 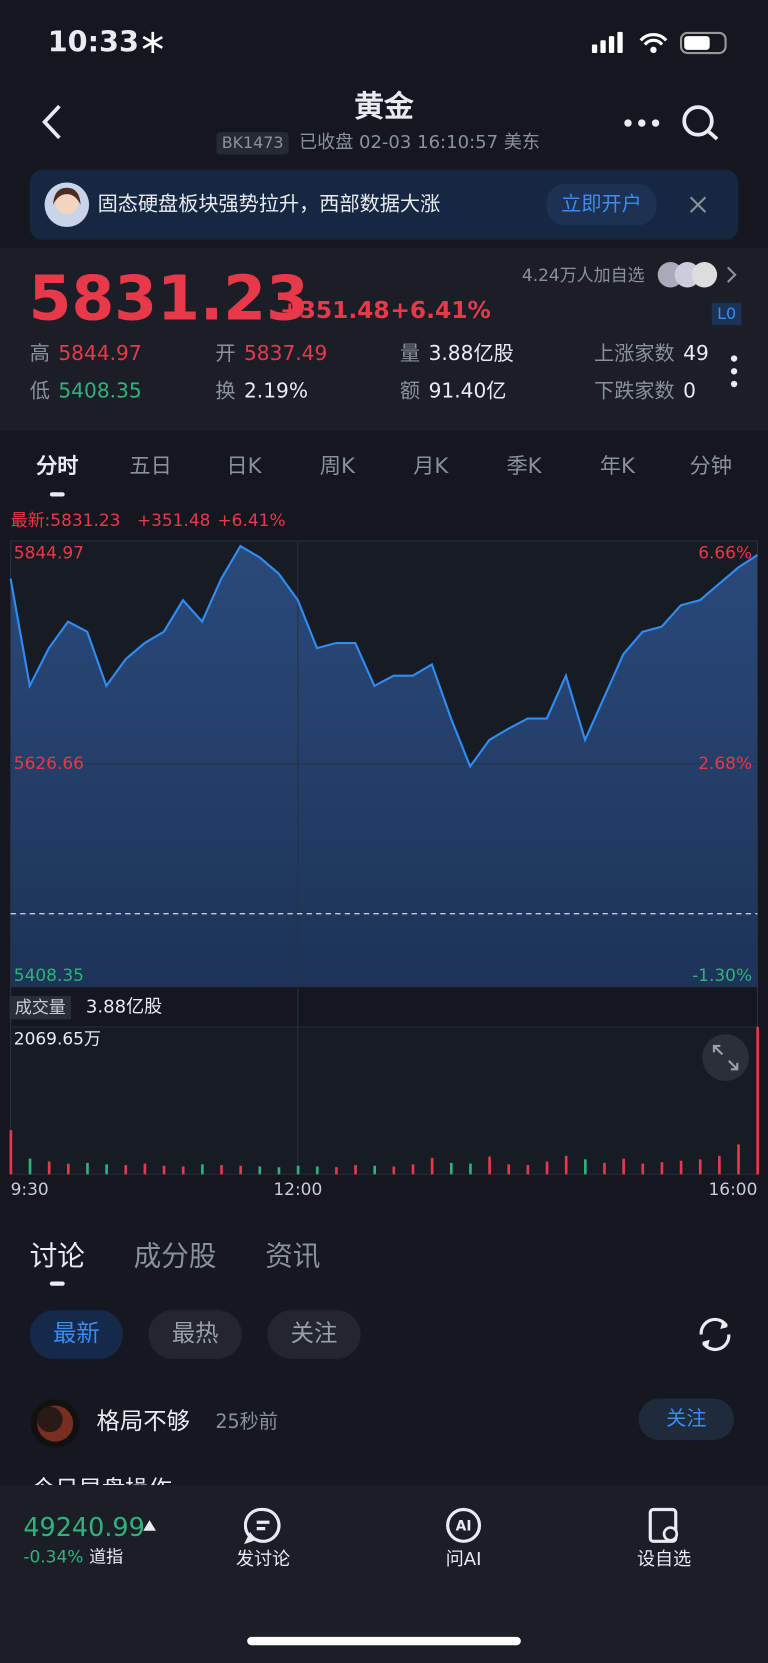 What do you see at coordinates (337, 465) in the screenshot?
I see `period-tab: 周K` at bounding box center [337, 465].